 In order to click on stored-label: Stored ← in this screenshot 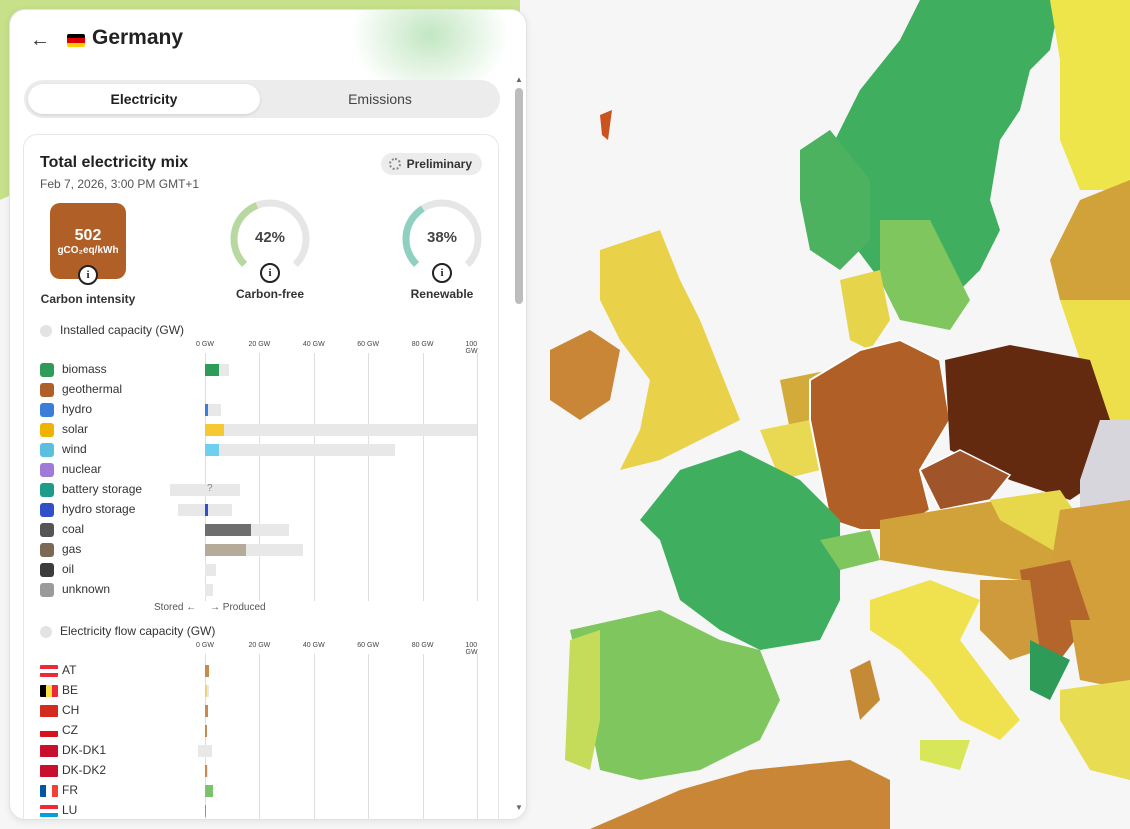, I will do `click(175, 607)`.